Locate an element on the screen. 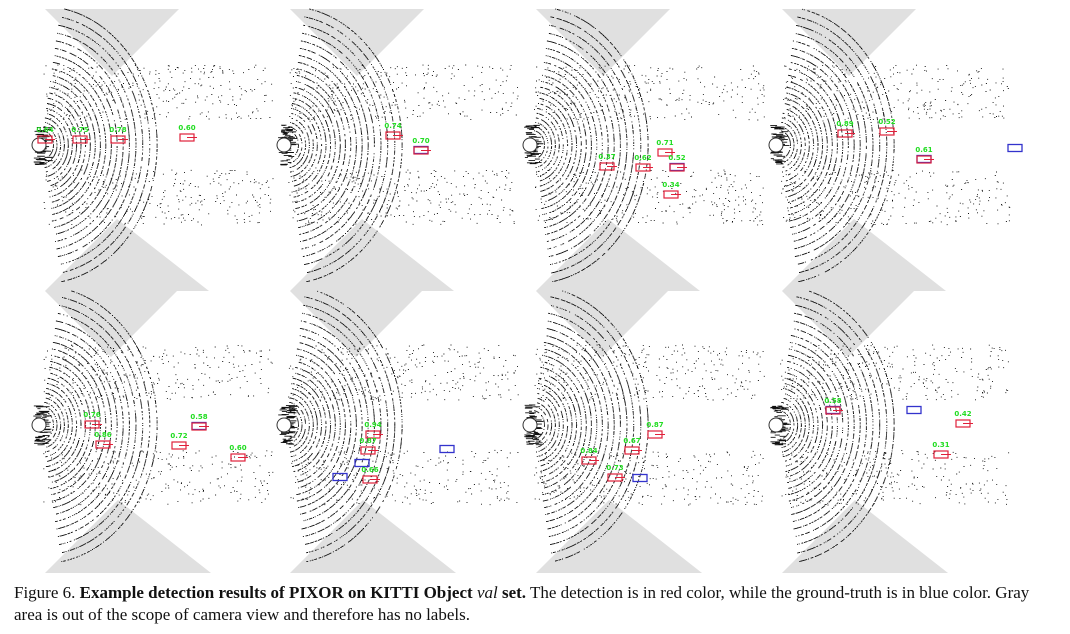 Image resolution: width=1070 pixels, height=634 pixels. detection-score: 0.61 is located at coordinates (923, 150).